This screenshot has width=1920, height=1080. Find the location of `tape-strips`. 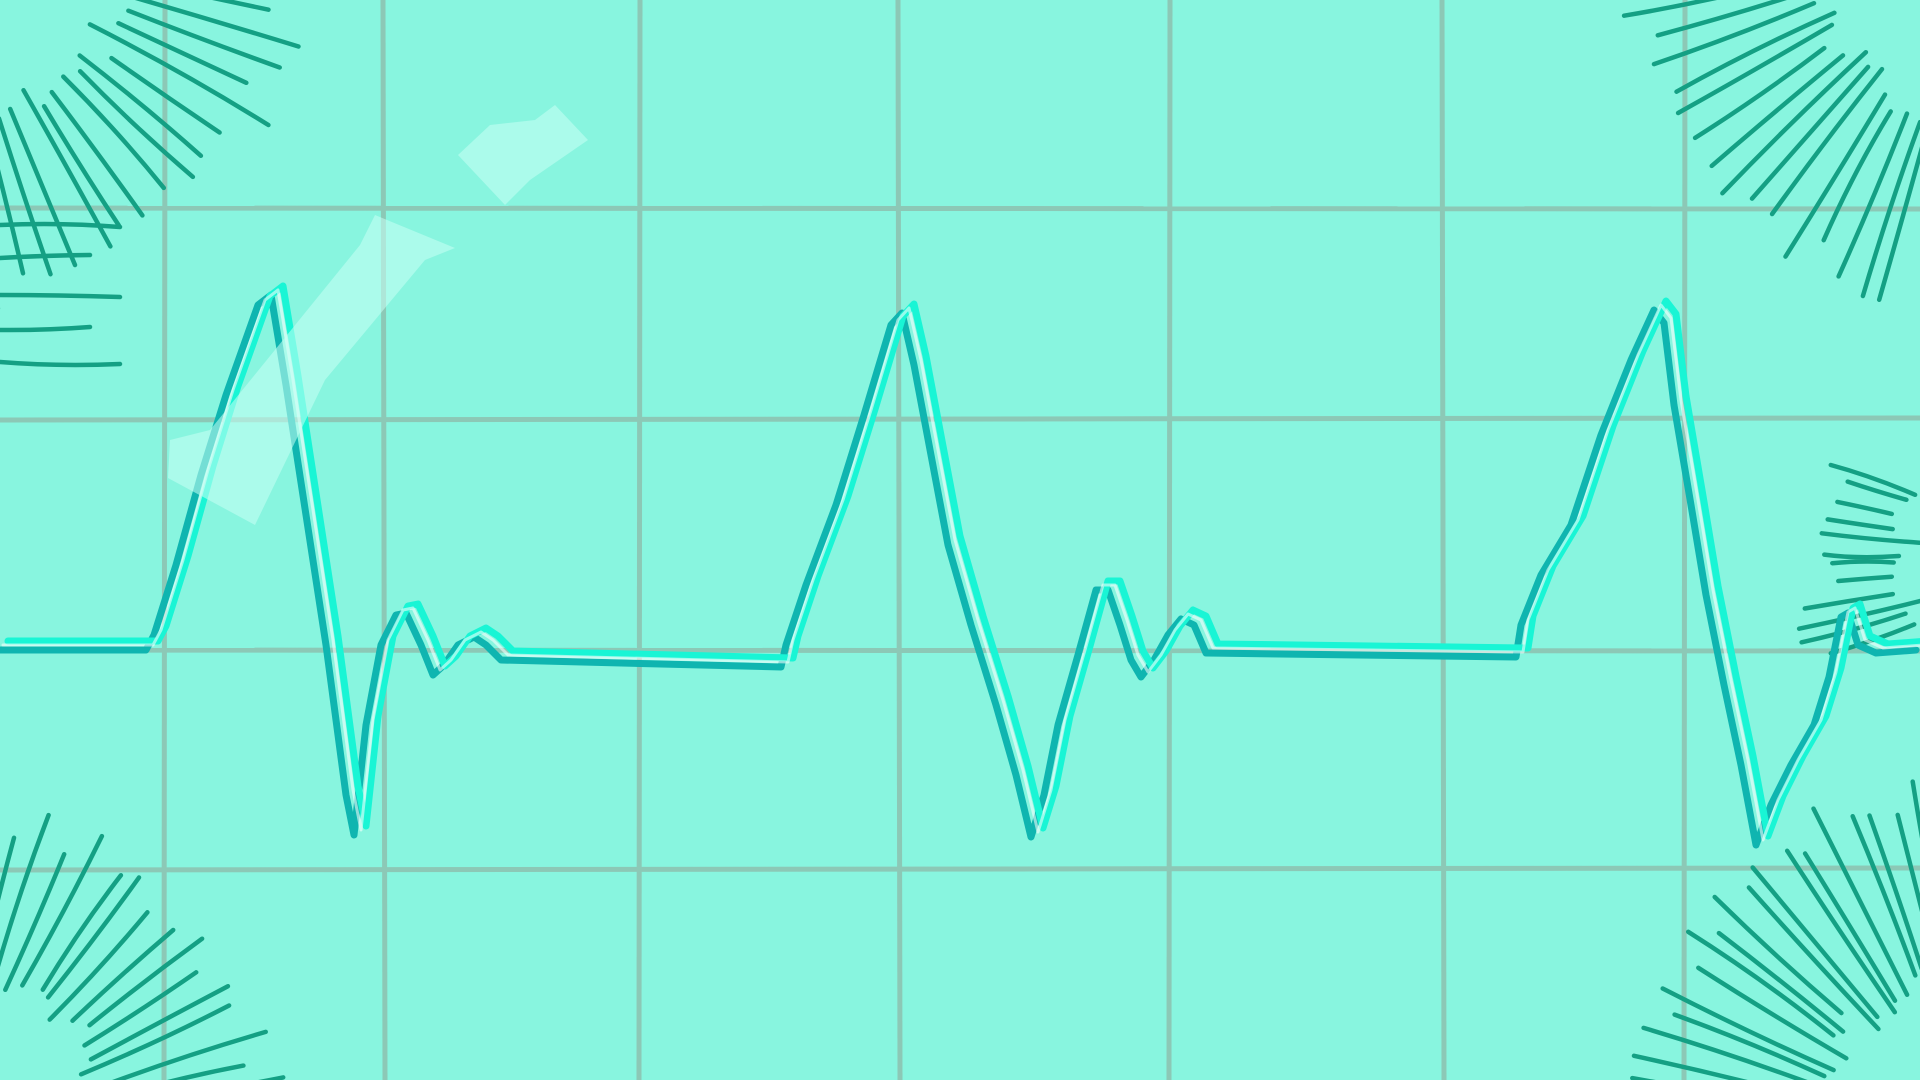

tape-strips is located at coordinates (378, 315).